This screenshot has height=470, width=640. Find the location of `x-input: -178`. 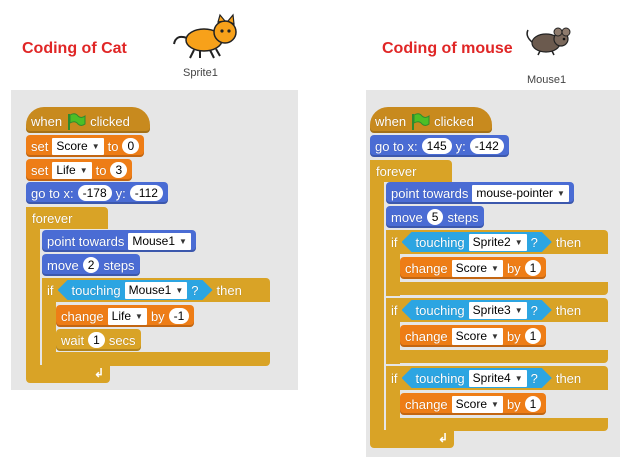

x-input: -178 is located at coordinates (94, 193).